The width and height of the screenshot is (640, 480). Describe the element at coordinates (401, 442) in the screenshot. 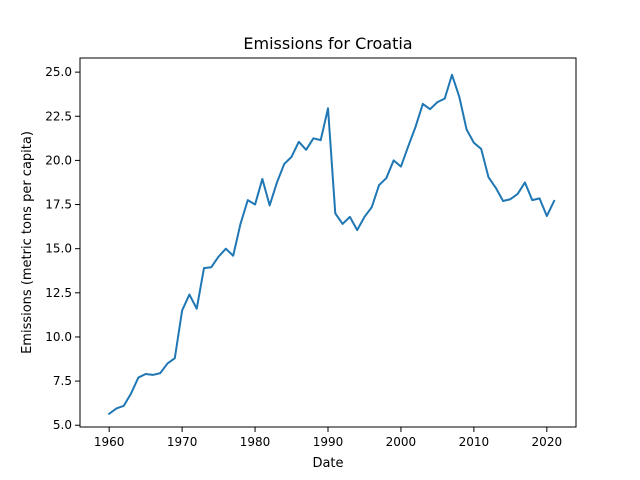

I see `x-tick-label: 2000` at that location.